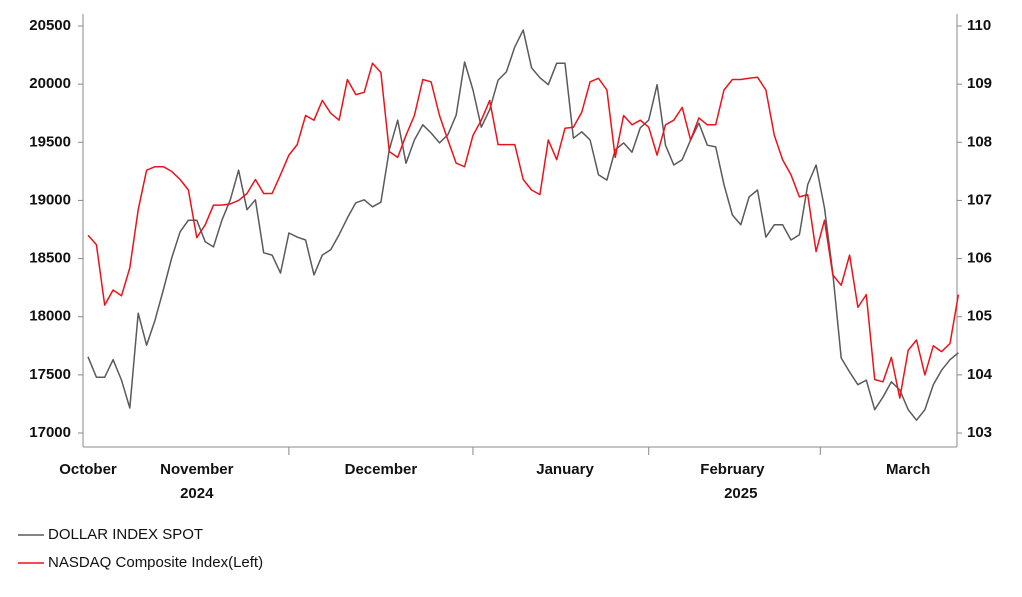 The width and height of the screenshot is (1022, 597). Describe the element at coordinates (50, 432) in the screenshot. I see `y-tick-label: 17000` at that location.